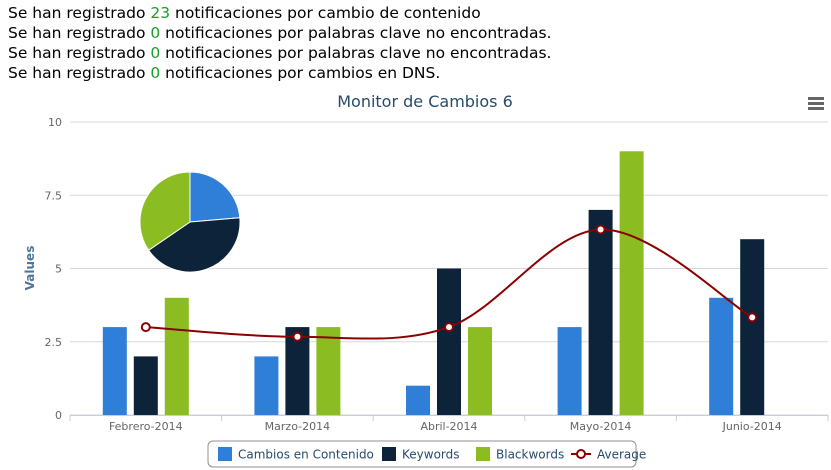 The height and width of the screenshot is (470, 831). What do you see at coordinates (54, 269) in the screenshot?
I see `y-axis-ticks: 0 2.5 5 7.5 10` at bounding box center [54, 269].